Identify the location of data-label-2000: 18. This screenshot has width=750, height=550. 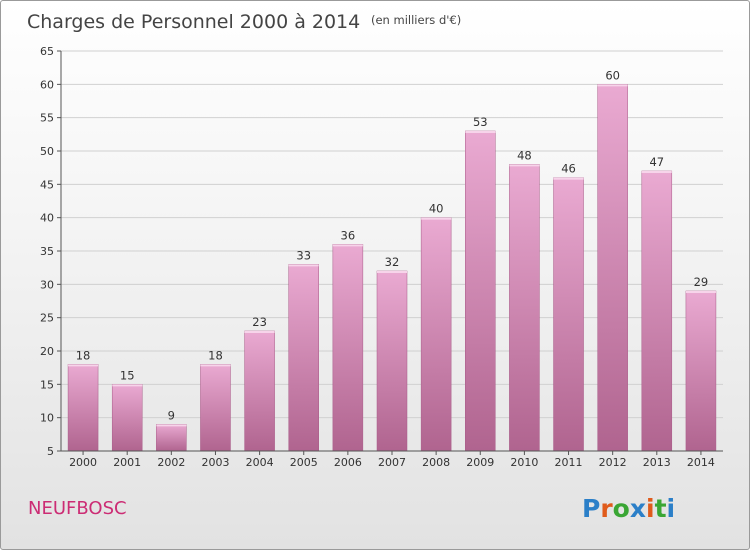
(83, 355).